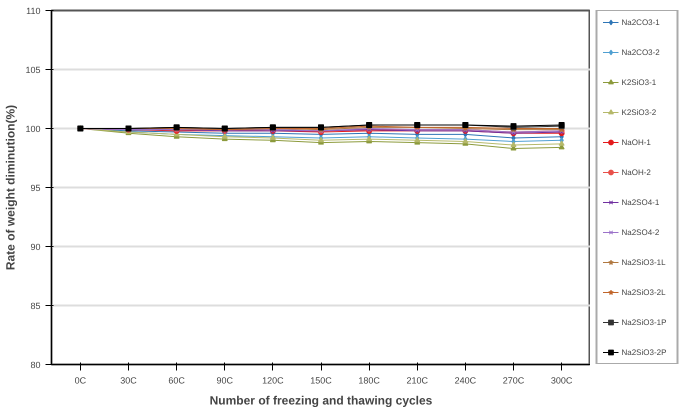  I want to click on x-tick-label: 150C, so click(321, 381).